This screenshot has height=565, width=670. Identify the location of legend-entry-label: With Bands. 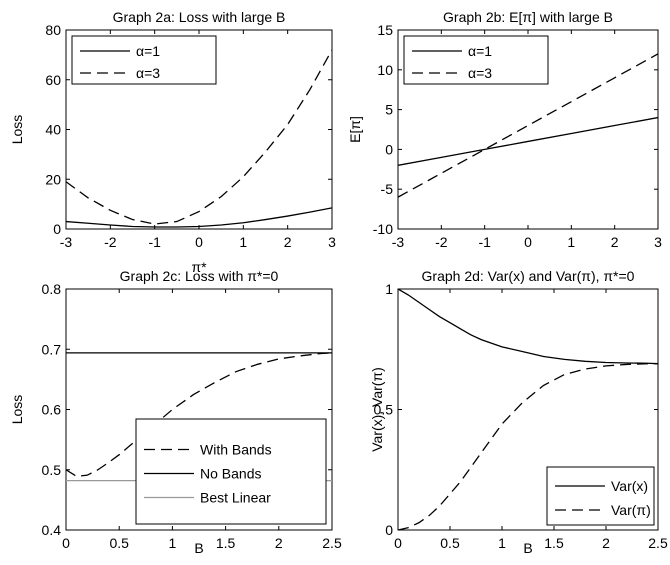
(236, 450).